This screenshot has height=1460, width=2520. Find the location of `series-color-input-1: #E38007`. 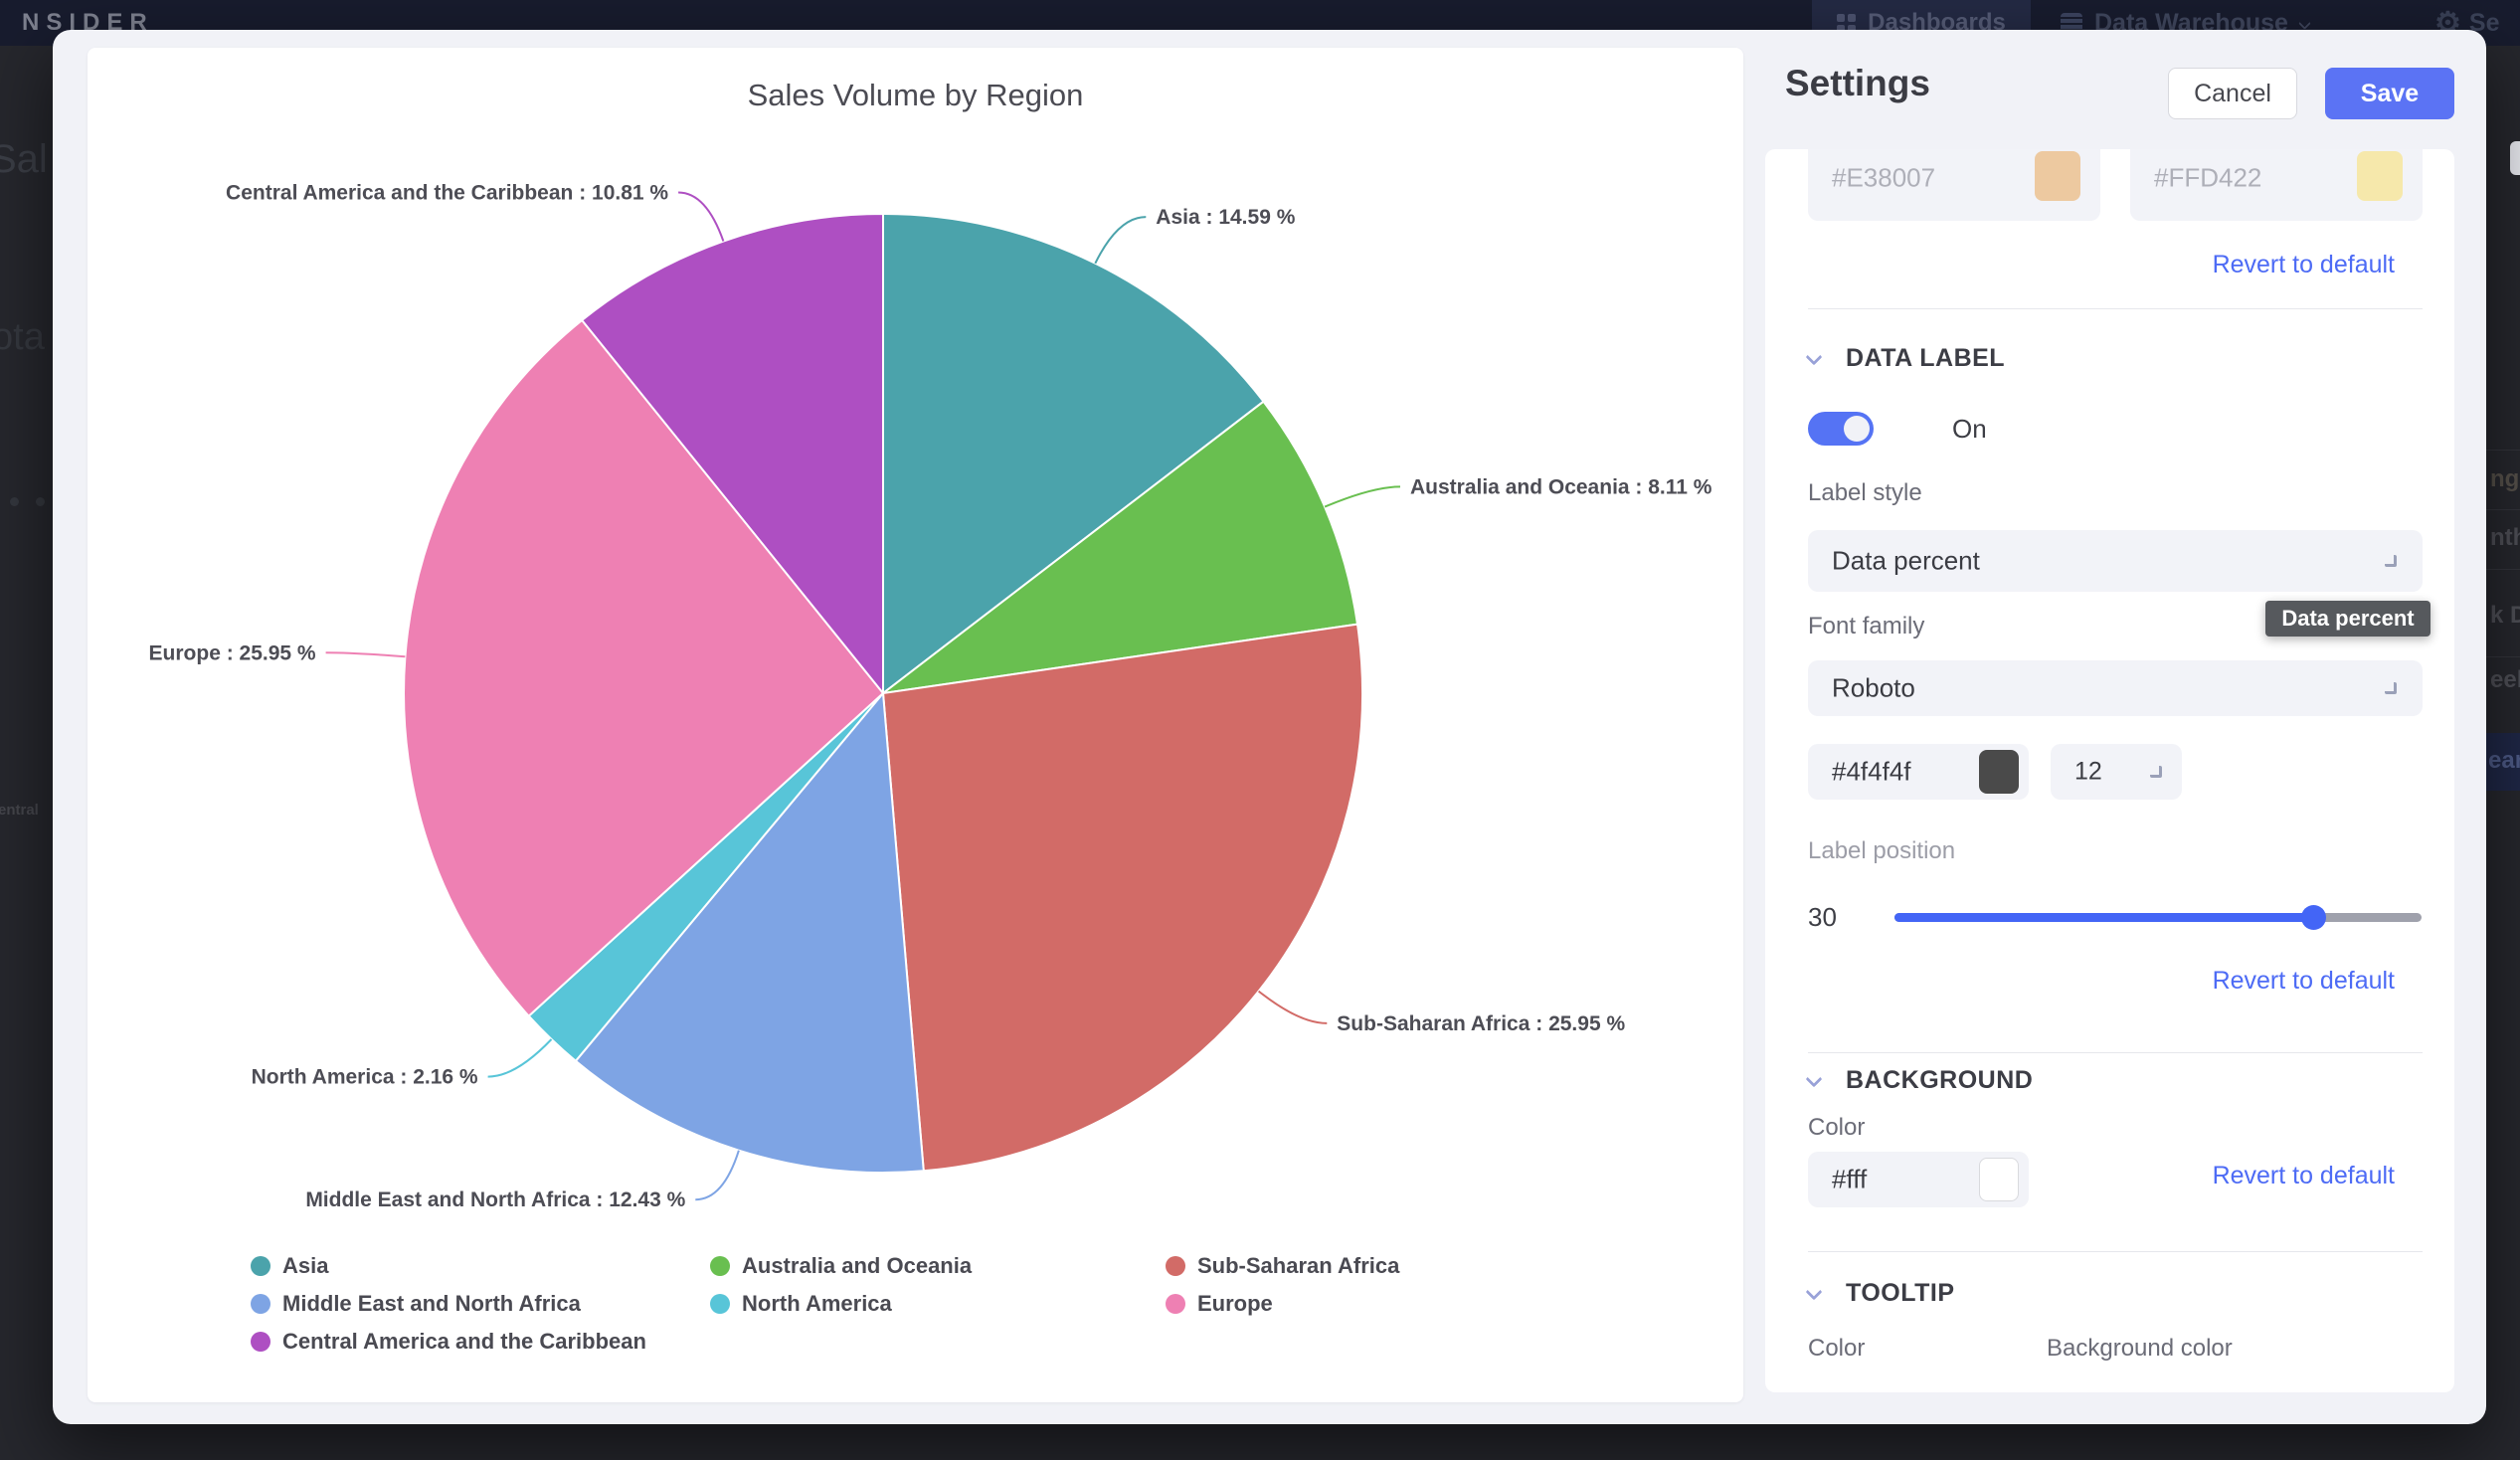

series-color-input-1: #E38007 is located at coordinates (1954, 185).